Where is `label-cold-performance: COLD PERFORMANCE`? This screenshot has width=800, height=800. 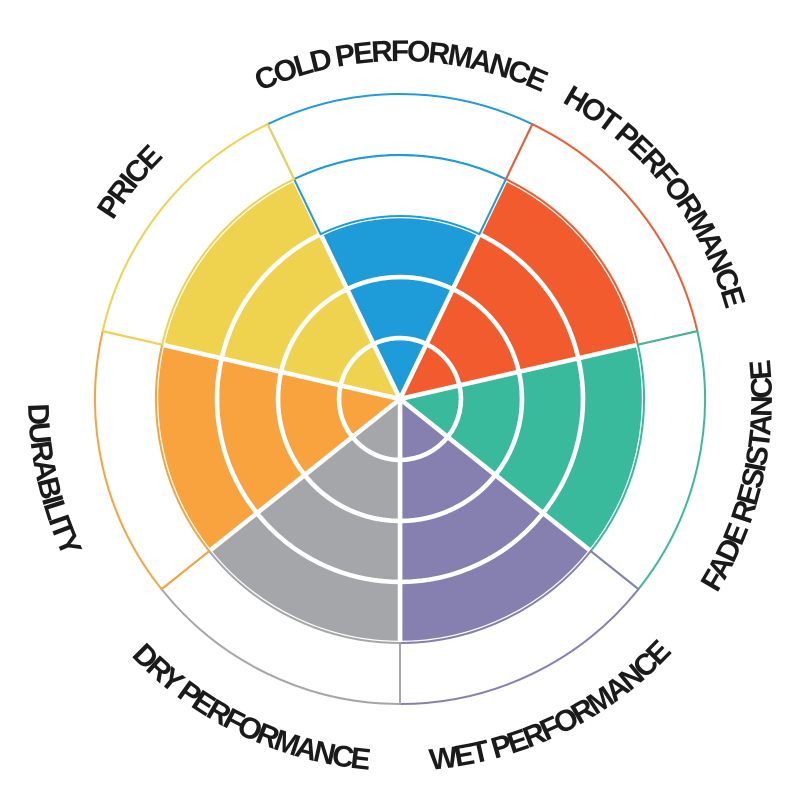 label-cold-performance: COLD PERFORMANCE is located at coordinates (400, 66).